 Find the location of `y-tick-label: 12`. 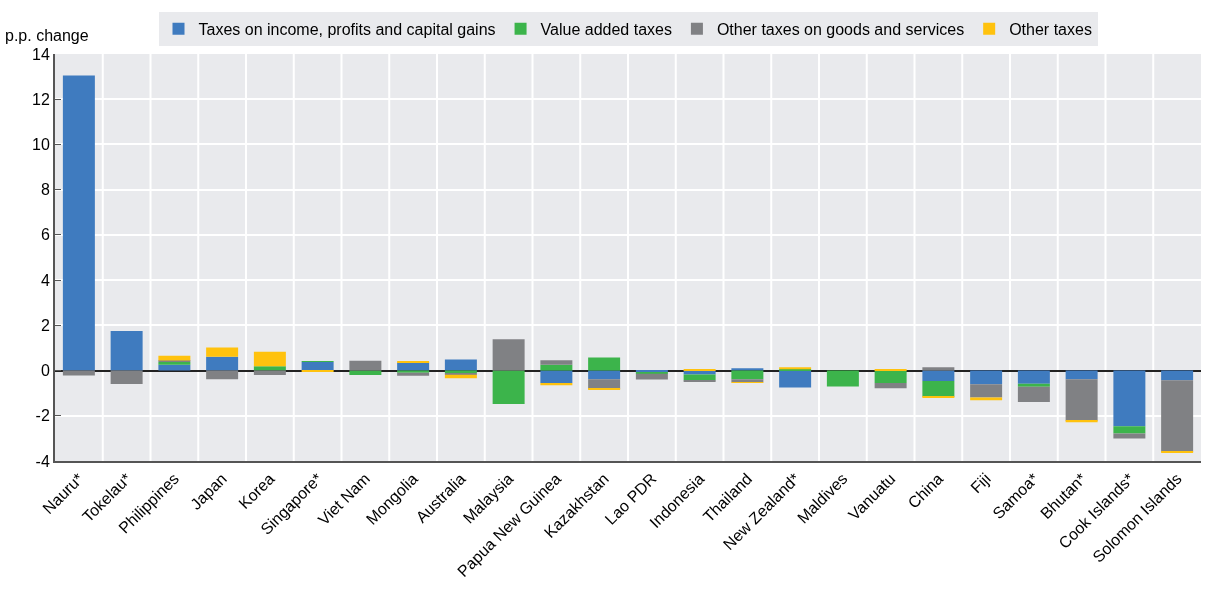

y-tick-label: 12 is located at coordinates (41, 99).